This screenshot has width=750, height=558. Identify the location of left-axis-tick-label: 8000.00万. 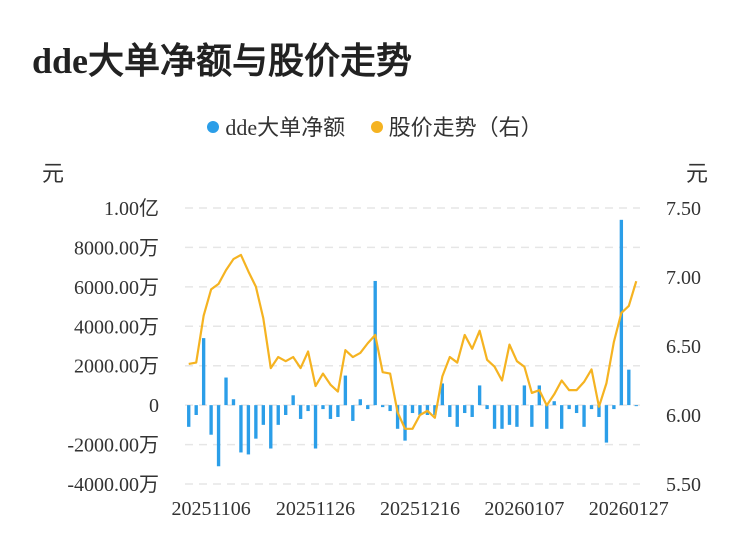
(116, 248).